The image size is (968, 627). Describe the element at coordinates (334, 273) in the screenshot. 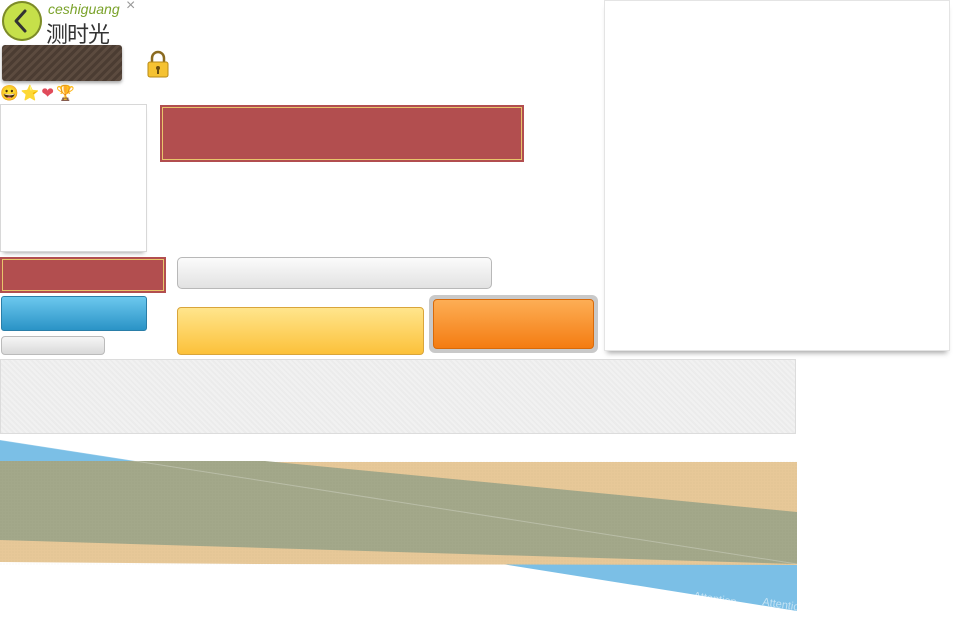

I see `gray-wide-button` at that location.